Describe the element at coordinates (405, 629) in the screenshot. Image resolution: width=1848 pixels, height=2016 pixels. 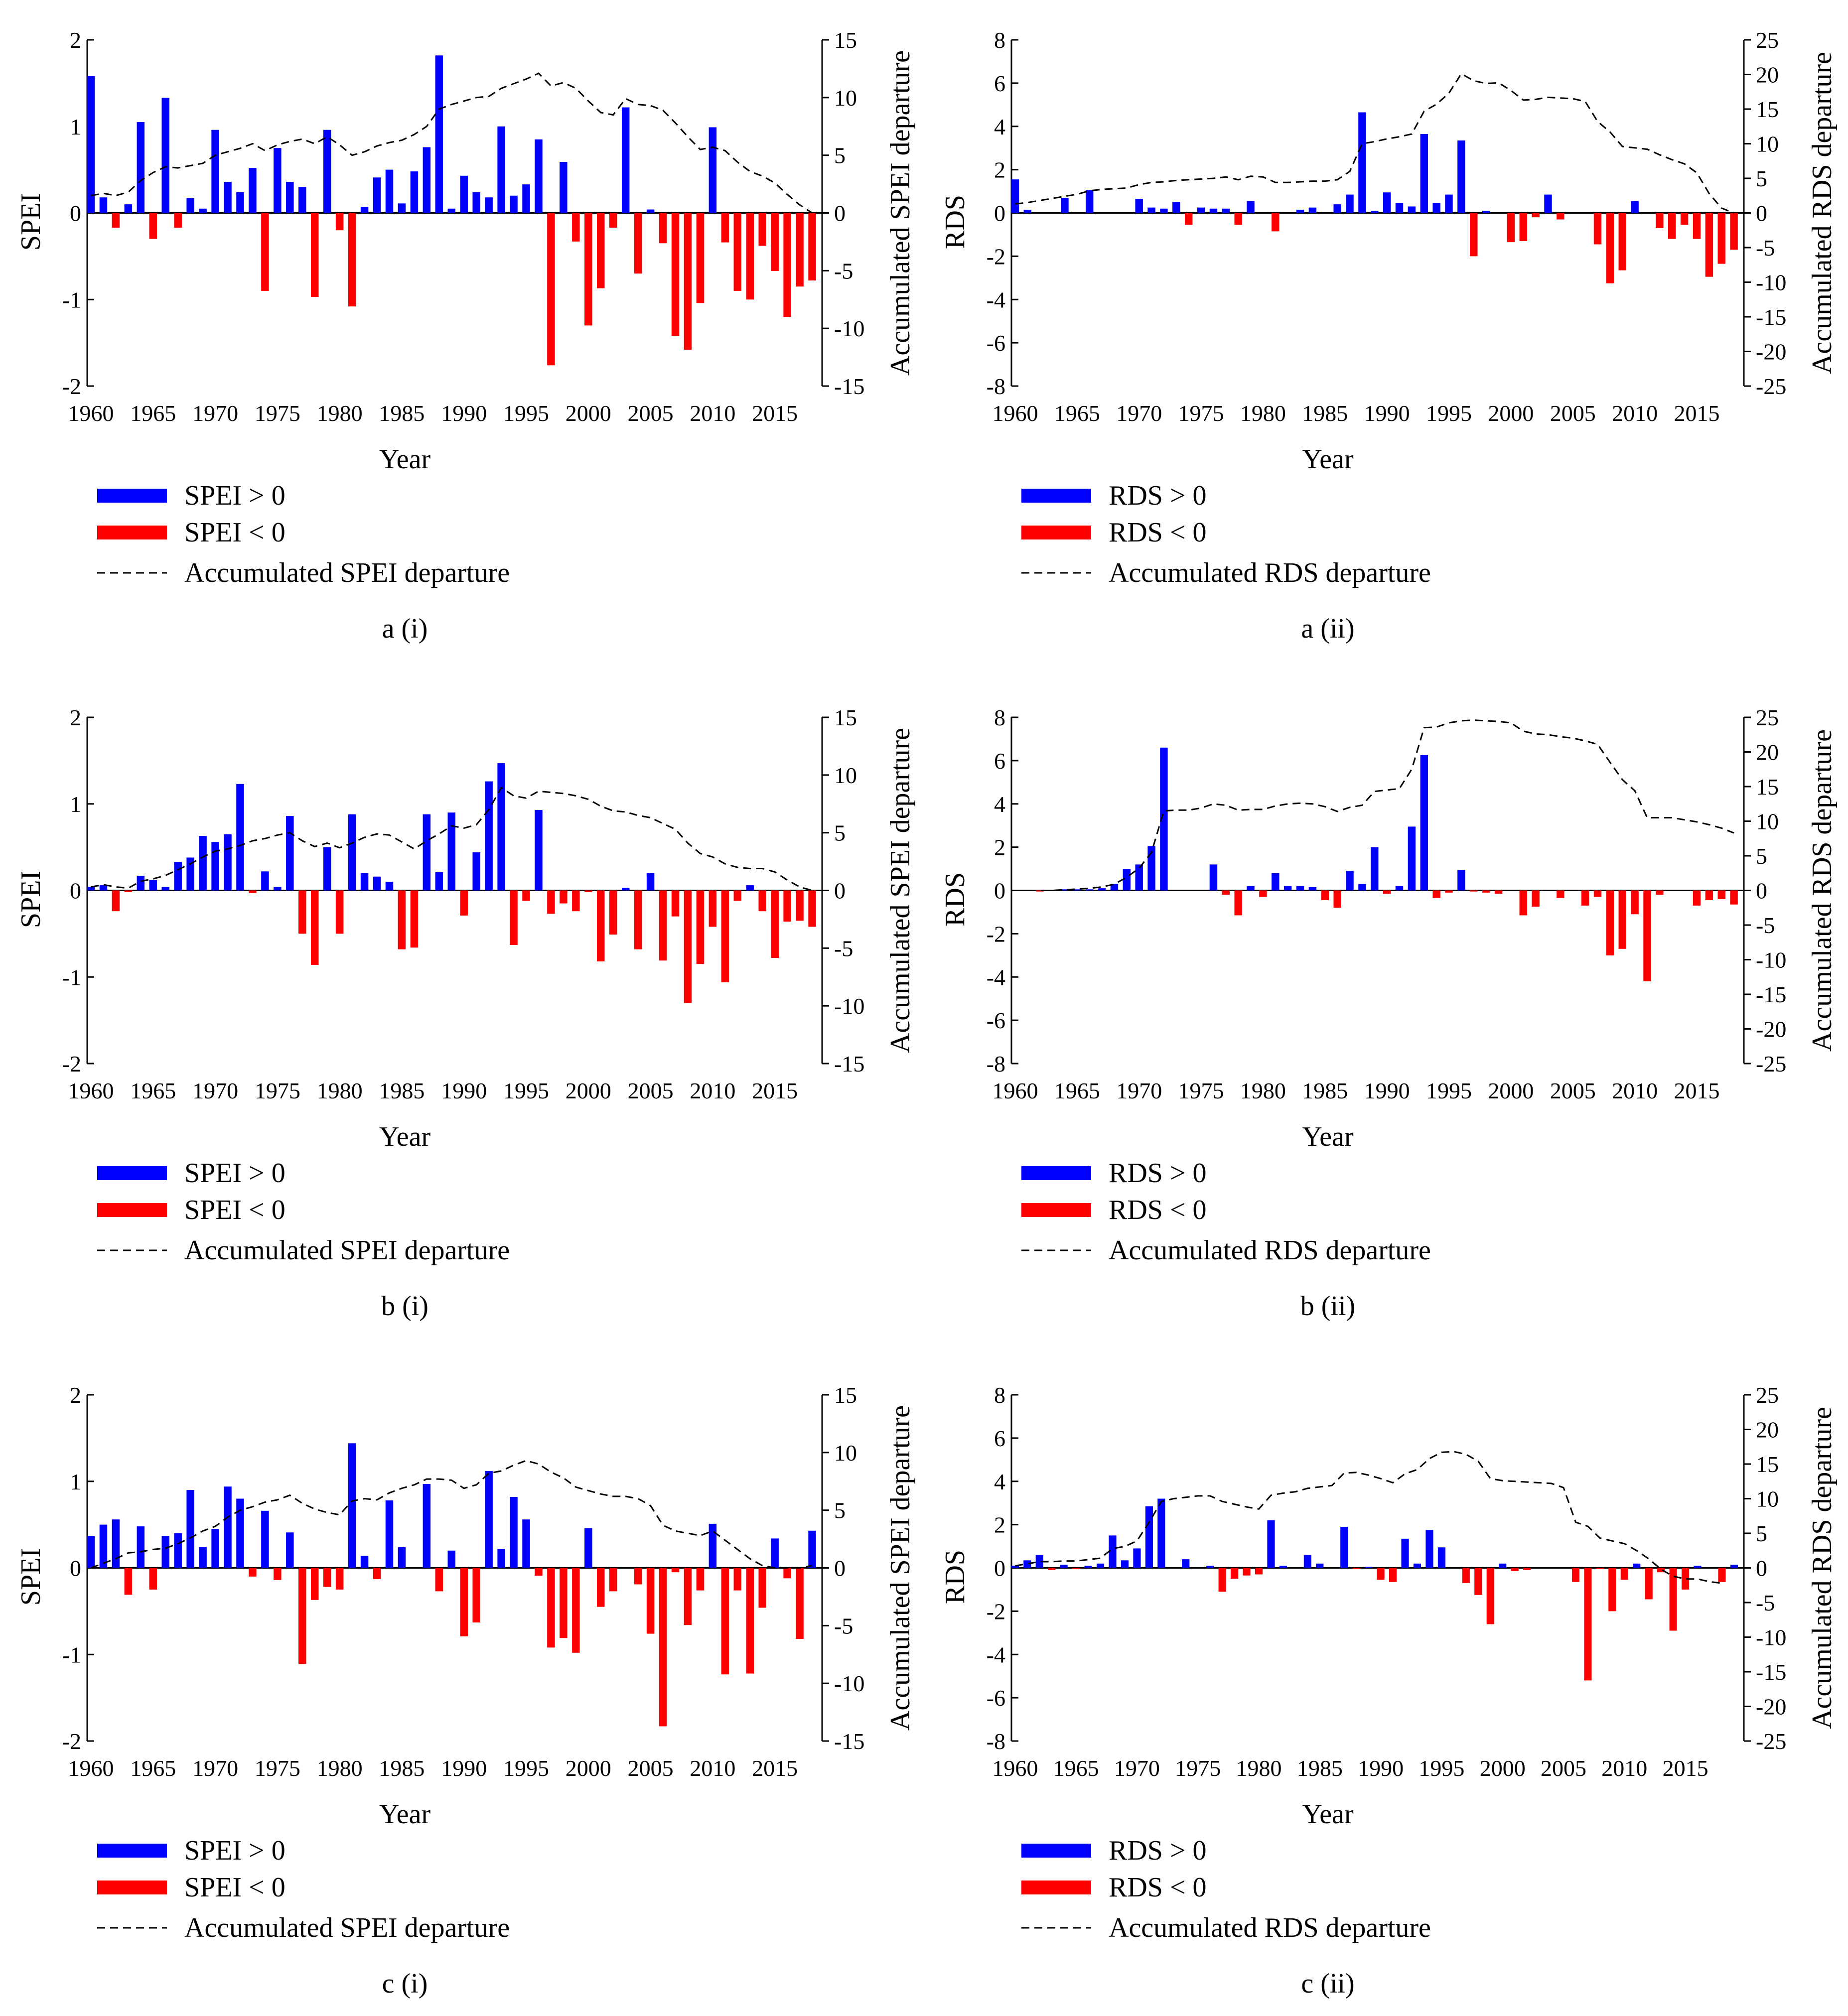
I see `panel-caption: a (i)` at that location.